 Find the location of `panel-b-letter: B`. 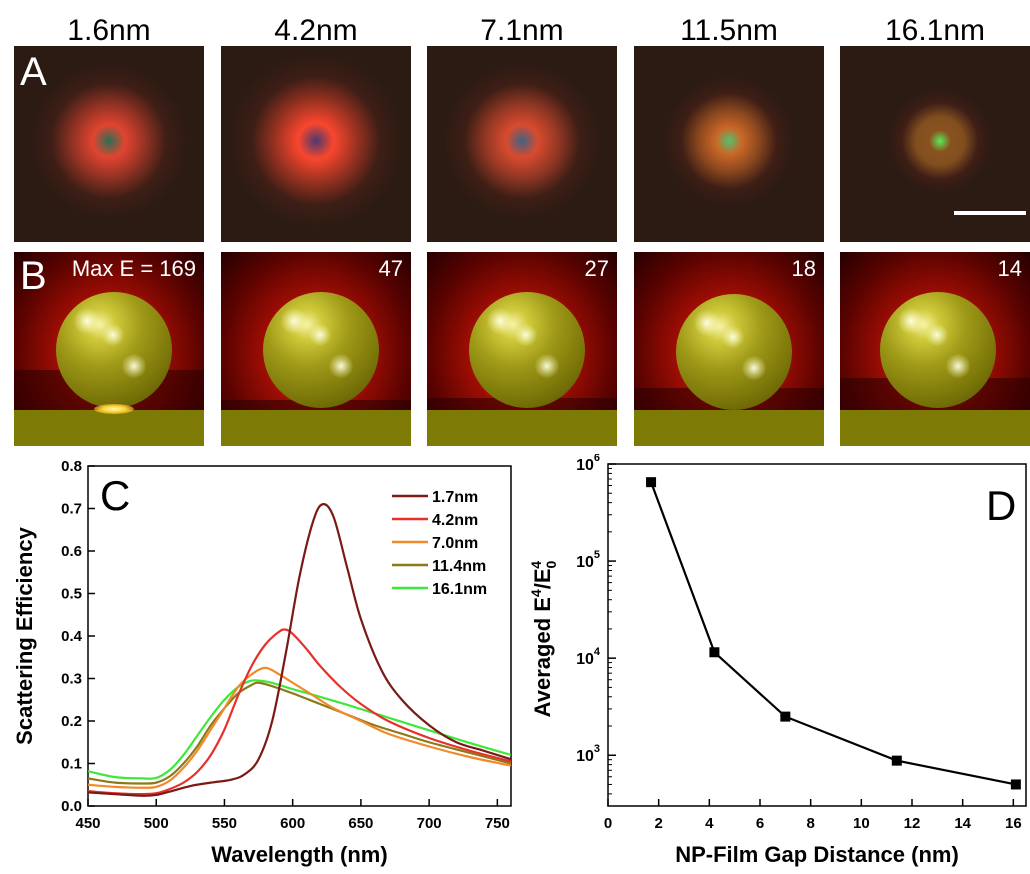

panel-b-letter: B is located at coordinates (33, 276).